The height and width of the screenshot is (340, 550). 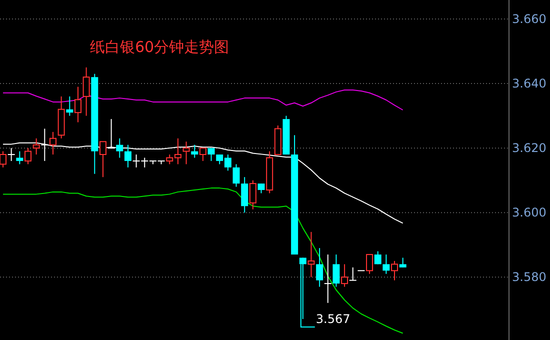 I want to click on y-tick-label: 3.620, so click(x=529, y=148).